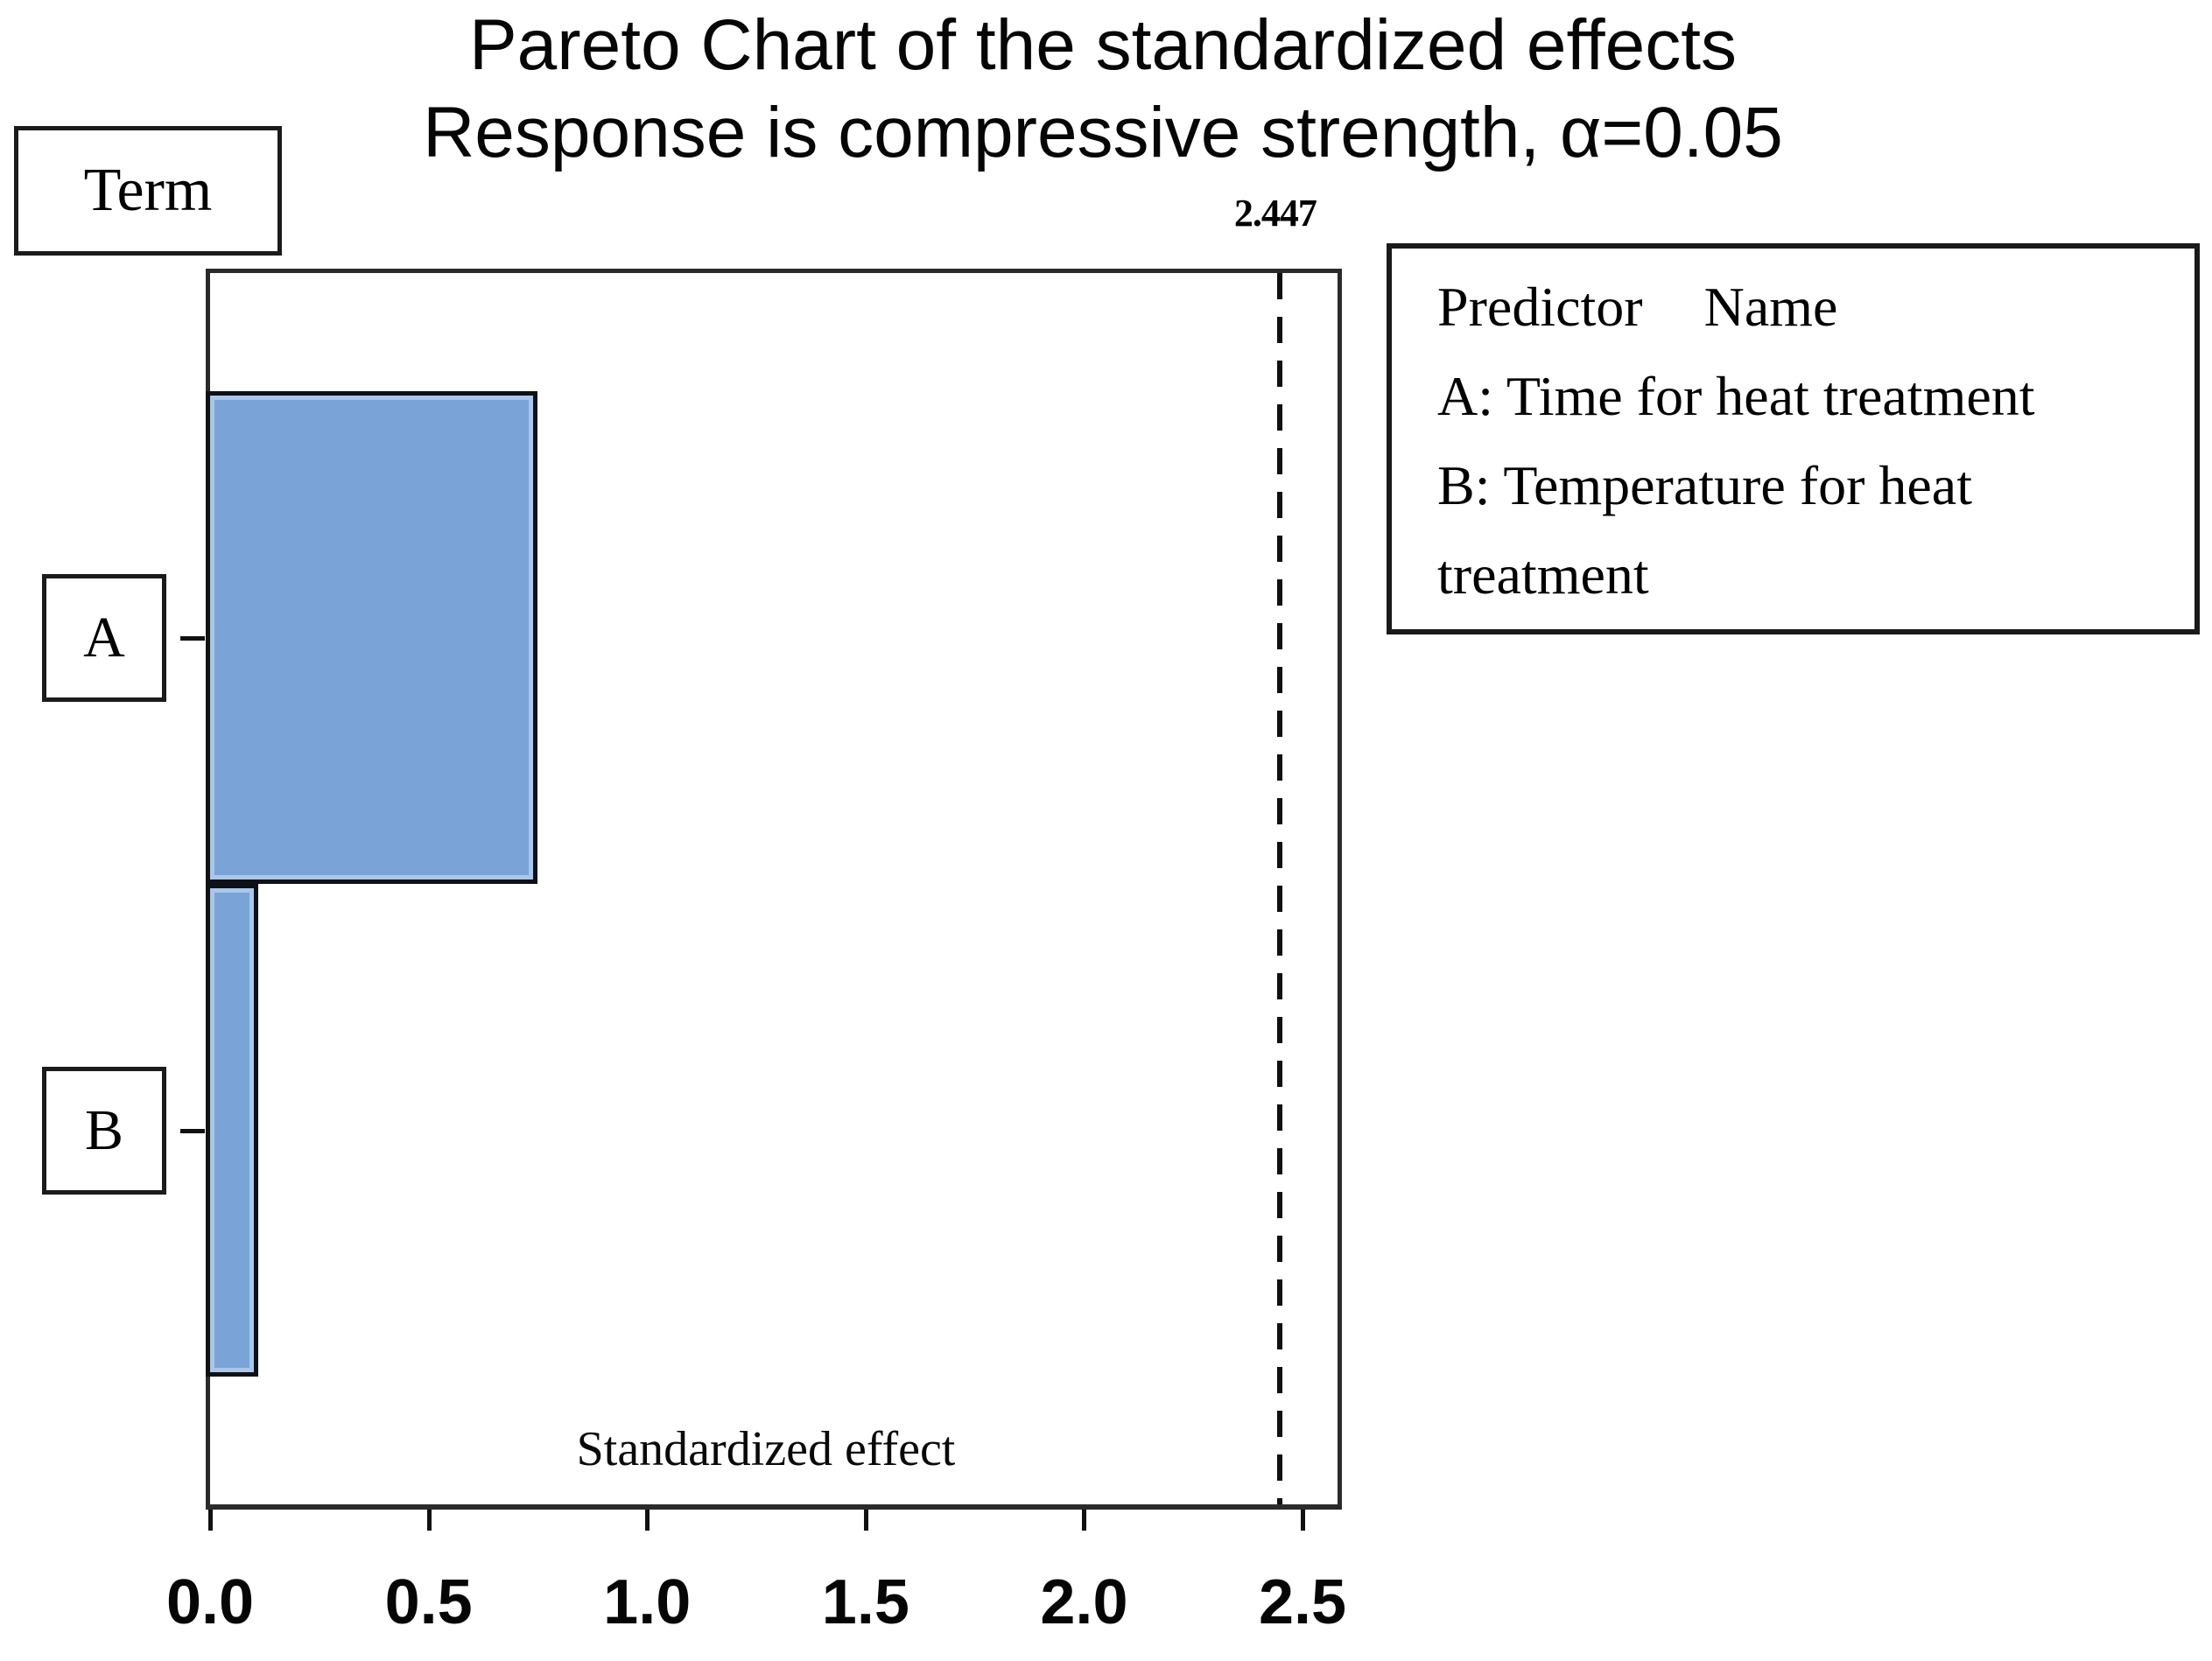 This screenshot has height=1661, width=2212. What do you see at coordinates (1540, 307) in the screenshot?
I see `legend-header-predictor: Predictor` at bounding box center [1540, 307].